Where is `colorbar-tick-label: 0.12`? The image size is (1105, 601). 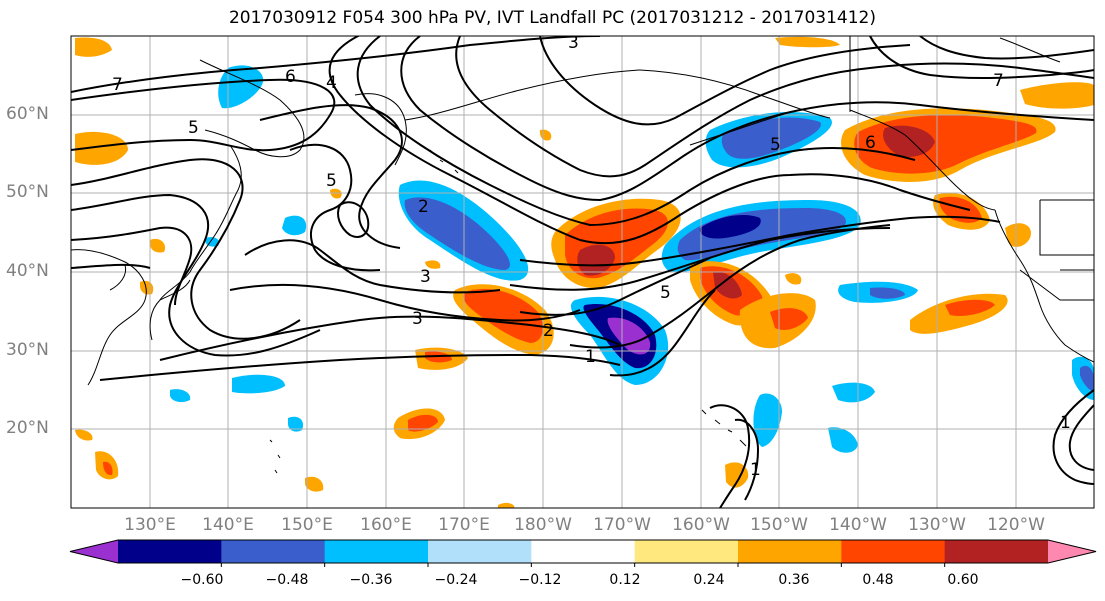 colorbar-tick-label: 0.12 is located at coordinates (625, 580).